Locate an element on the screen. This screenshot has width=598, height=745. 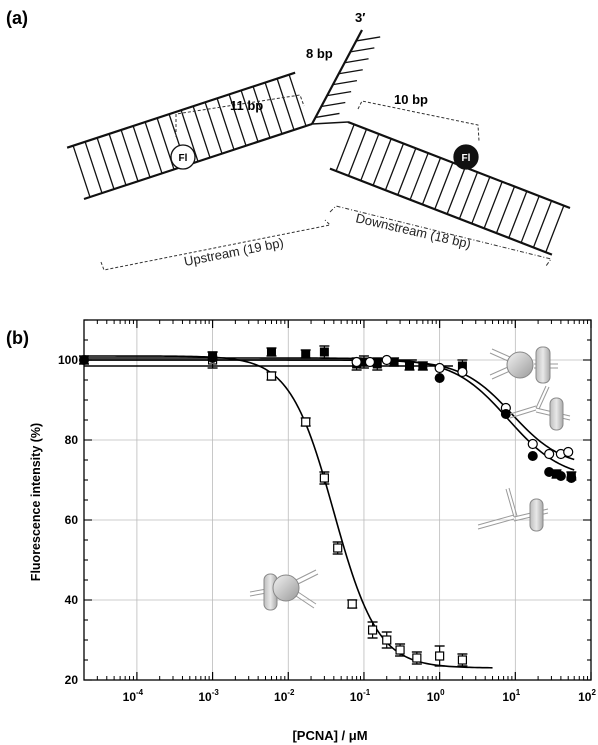
y-axis-label: Fluorescence intensity (%) is located at coordinates (36, 502).